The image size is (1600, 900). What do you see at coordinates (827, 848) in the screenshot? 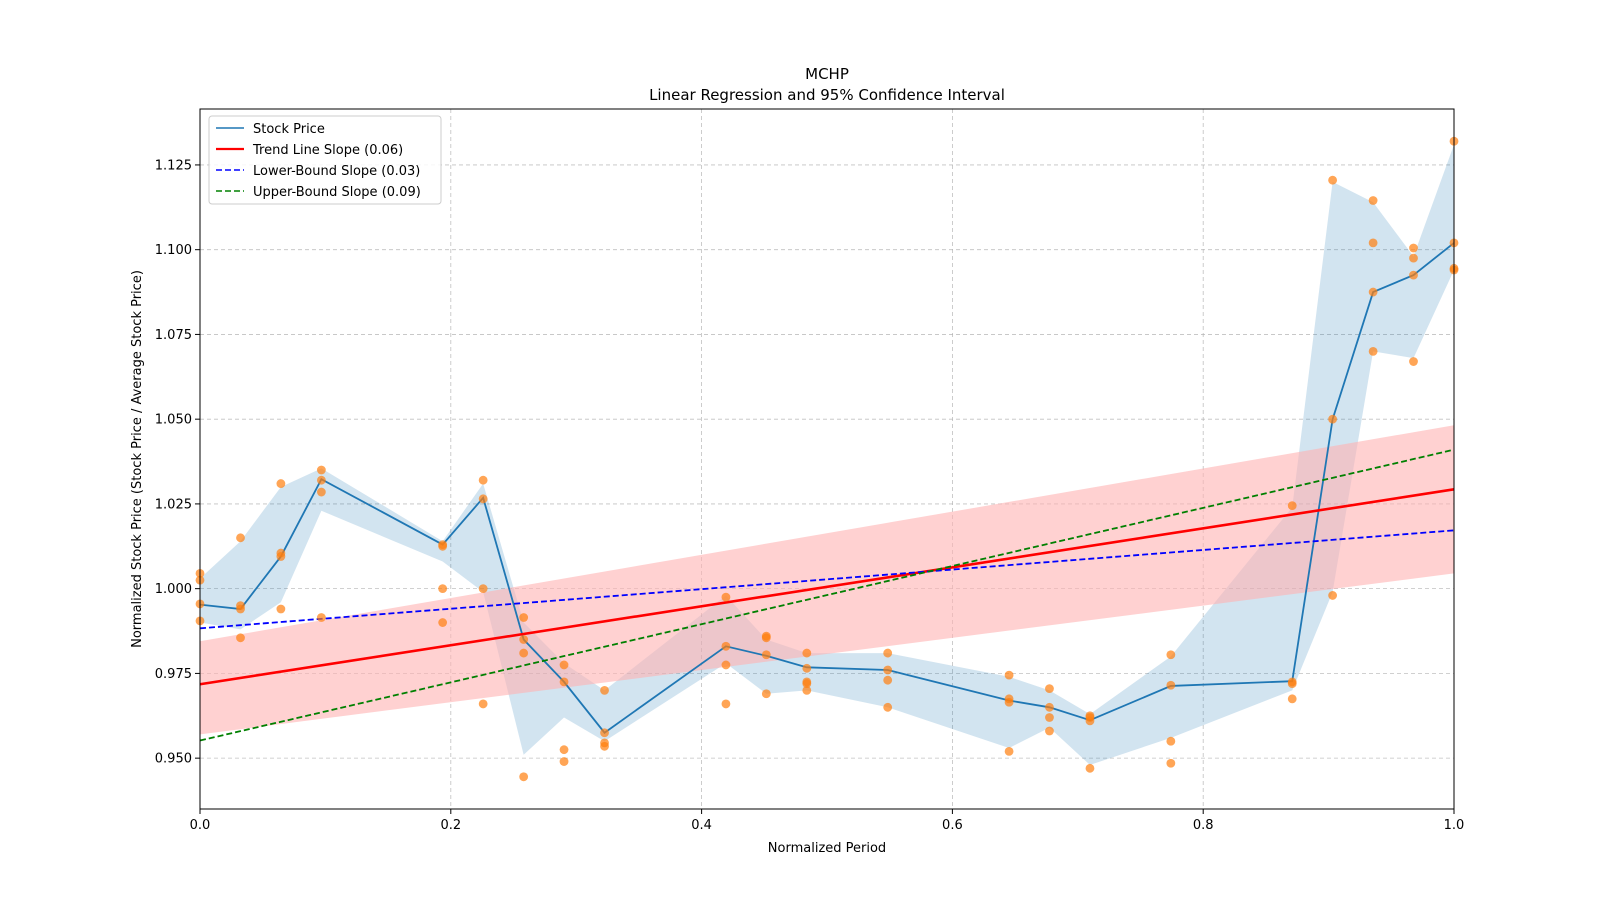
I see `x-axis-label: Normalized Period` at bounding box center [827, 848].